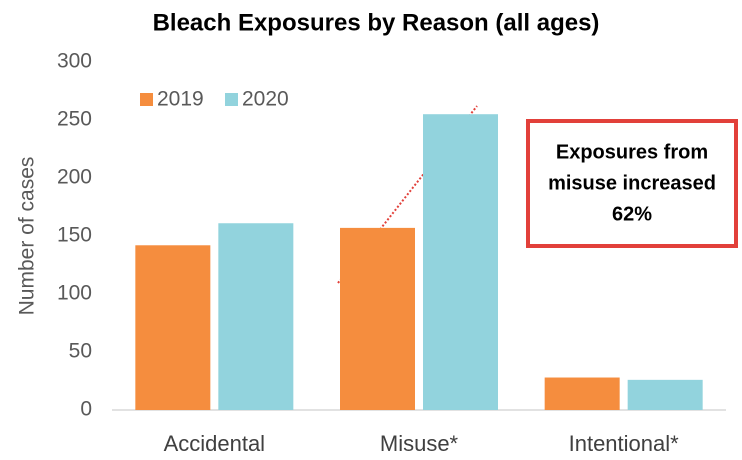  I want to click on x-tick-label: Intentional*, so click(624, 443).